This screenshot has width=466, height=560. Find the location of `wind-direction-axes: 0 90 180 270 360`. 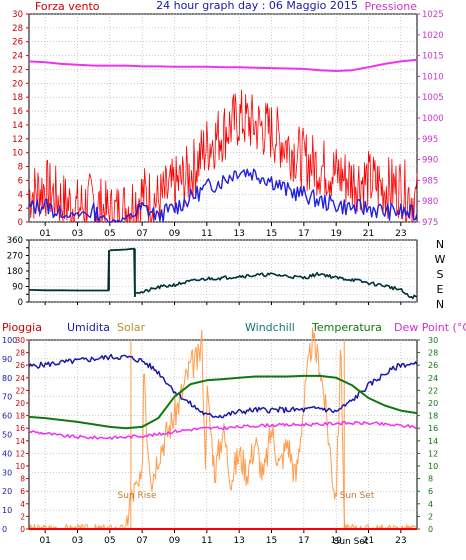

wind-direction-axes: 0 90 180 270 360 is located at coordinates (204, 272).